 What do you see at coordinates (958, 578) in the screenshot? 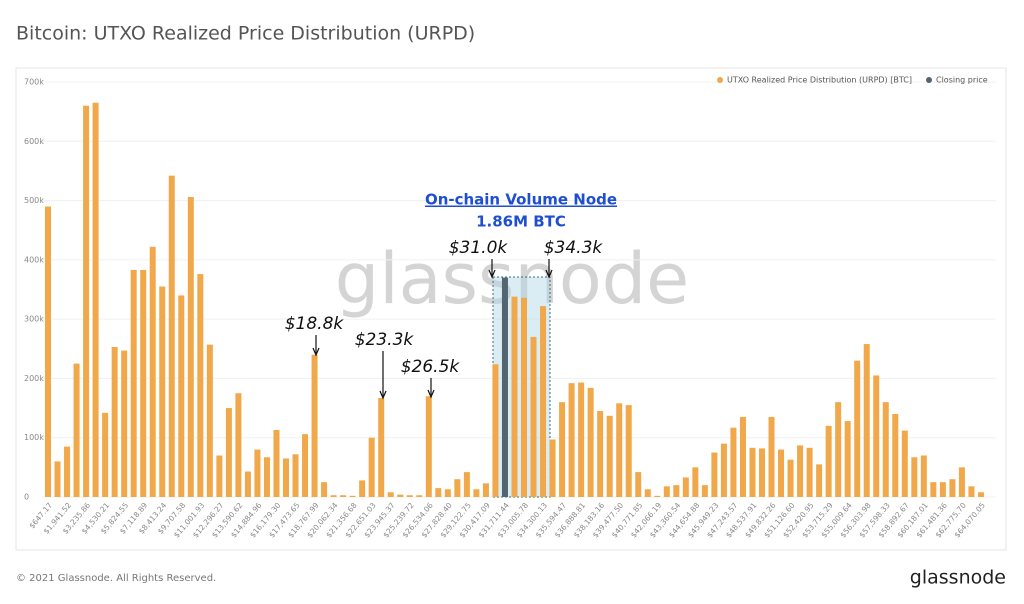
I see `brand: glassnode` at bounding box center [958, 578].